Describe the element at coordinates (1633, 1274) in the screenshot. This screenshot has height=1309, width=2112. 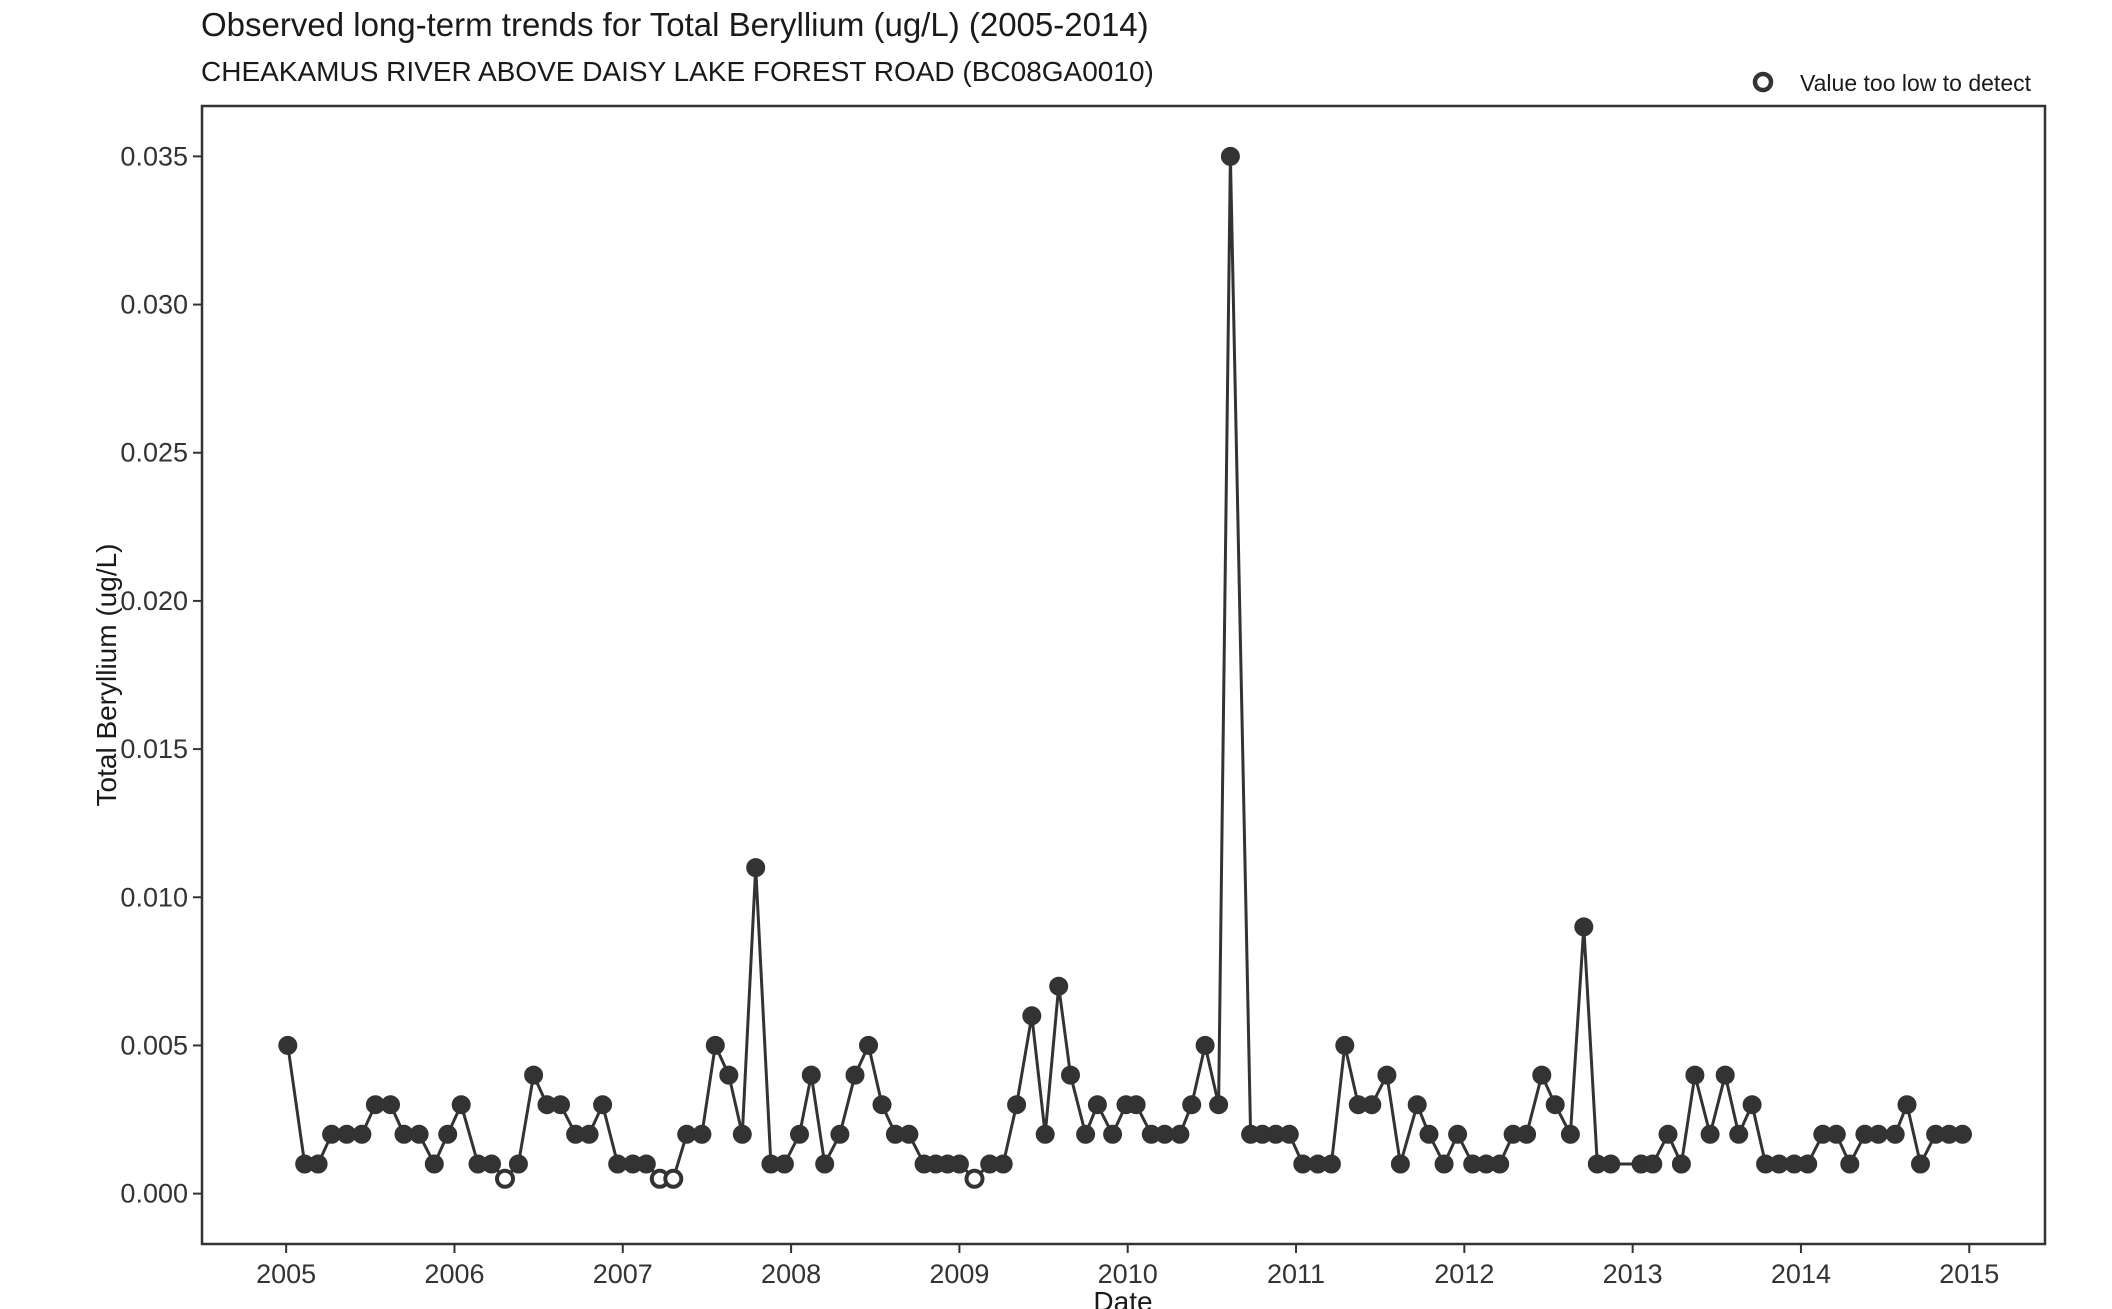
I see `x-tick-label: 2013` at that location.